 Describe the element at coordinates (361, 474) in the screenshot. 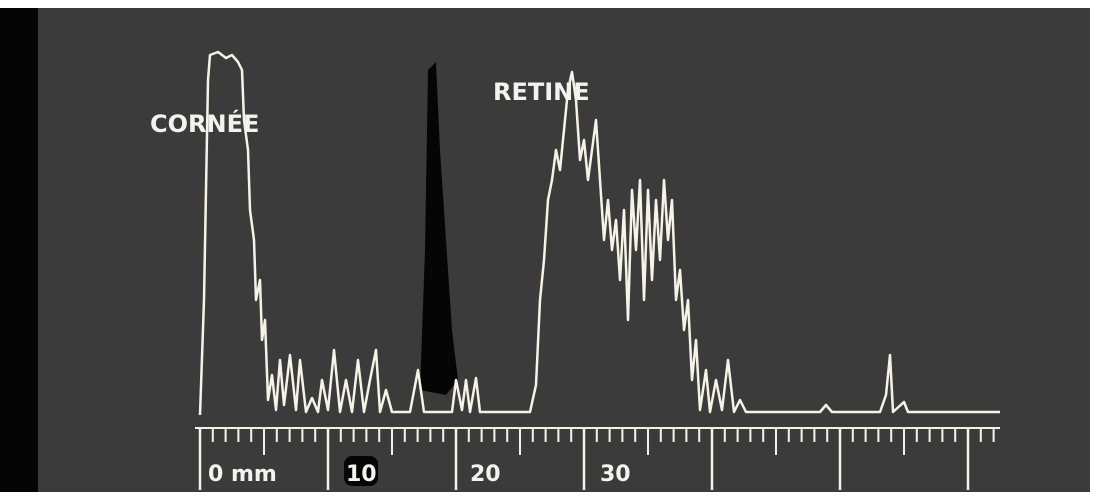

I see `scale-label: 10` at that location.